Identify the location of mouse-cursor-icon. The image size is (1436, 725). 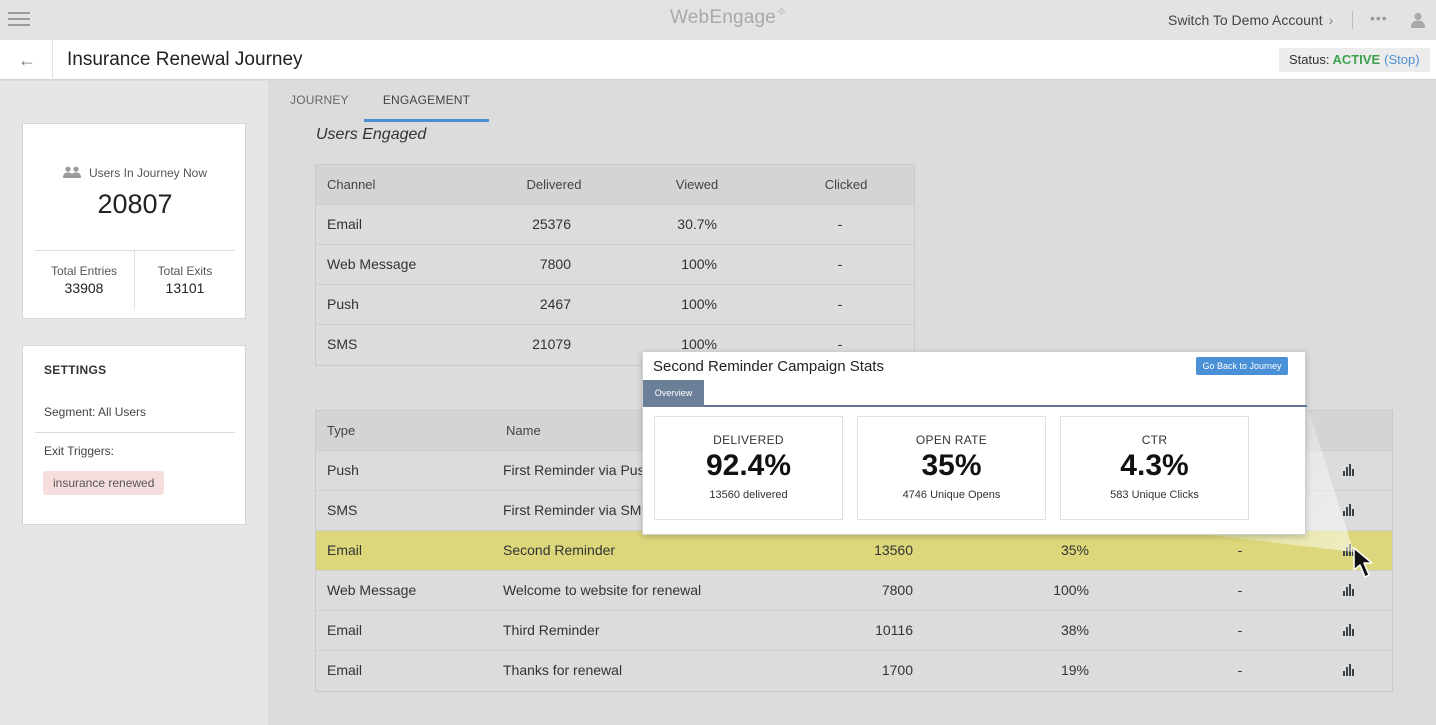
(1363, 562).